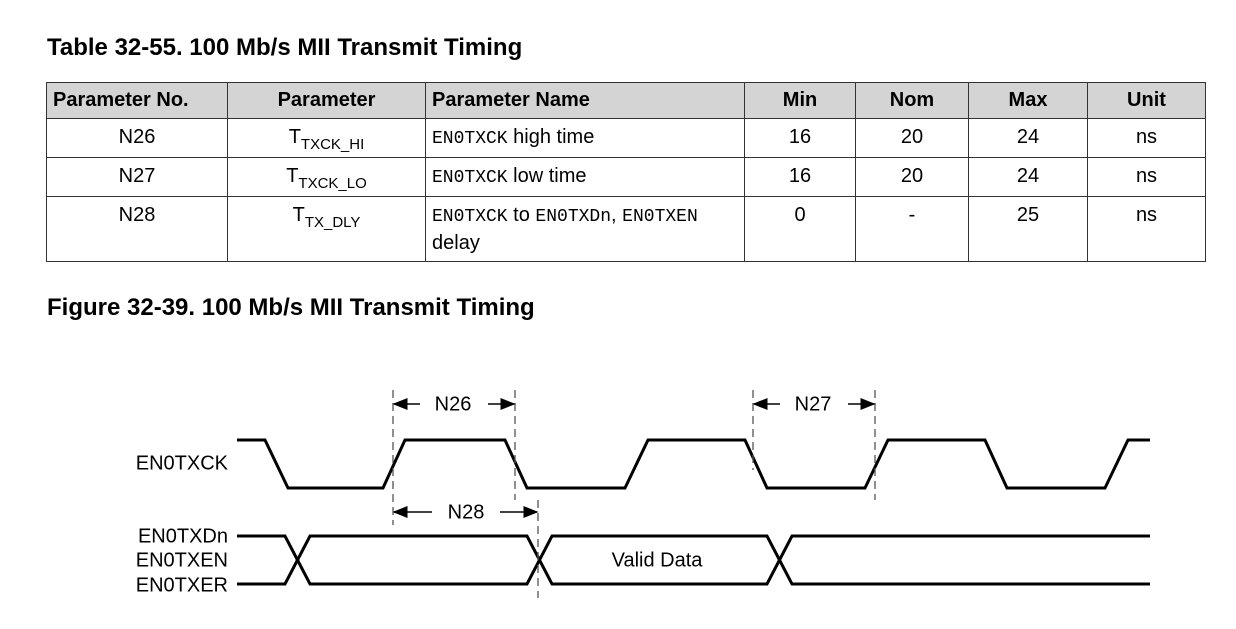  I want to click on interval-label: N27, so click(813, 404).